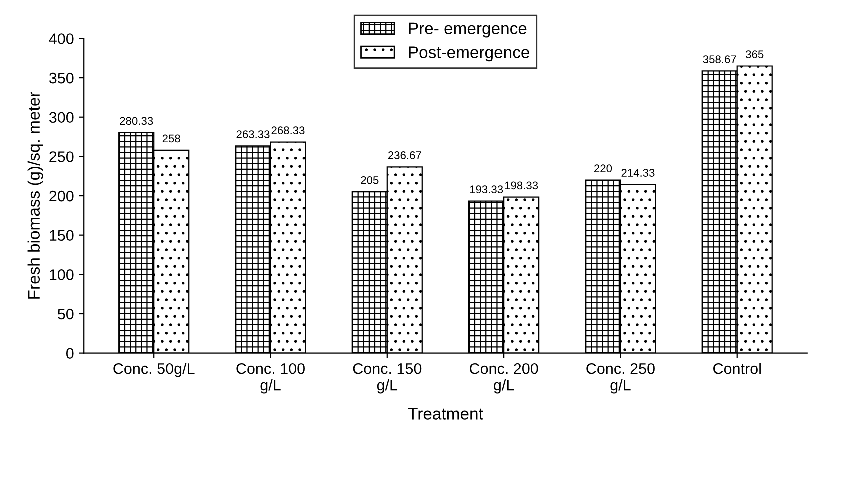 The width and height of the screenshot is (841, 484). What do you see at coordinates (468, 30) in the screenshot?
I see `legend-label: Pre- emergence` at bounding box center [468, 30].